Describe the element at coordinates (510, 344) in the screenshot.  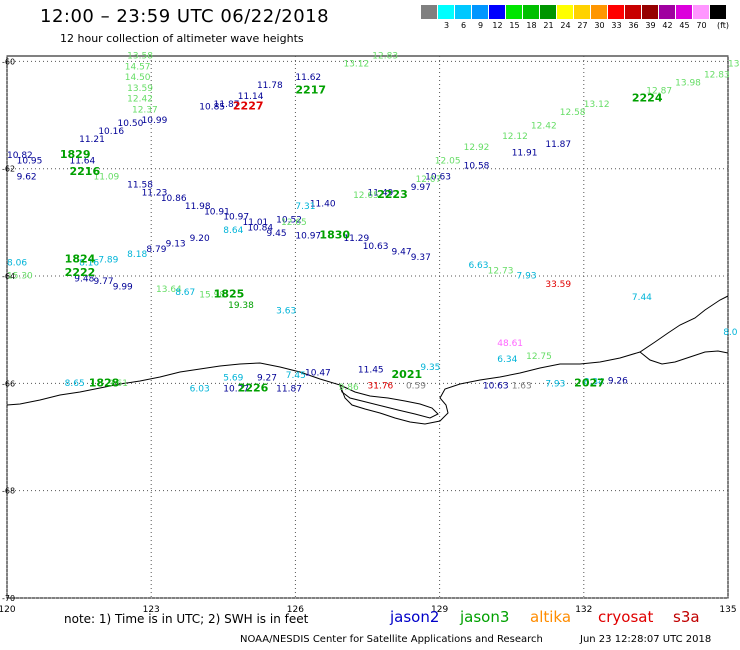
I see `swh-value: 48.61` at that location.